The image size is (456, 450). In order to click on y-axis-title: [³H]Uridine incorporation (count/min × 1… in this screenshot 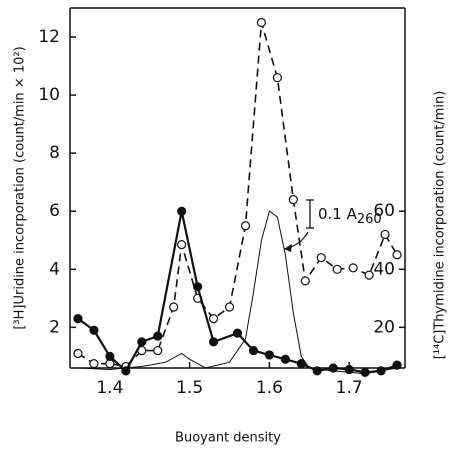, I will do `click(20, 187)`.